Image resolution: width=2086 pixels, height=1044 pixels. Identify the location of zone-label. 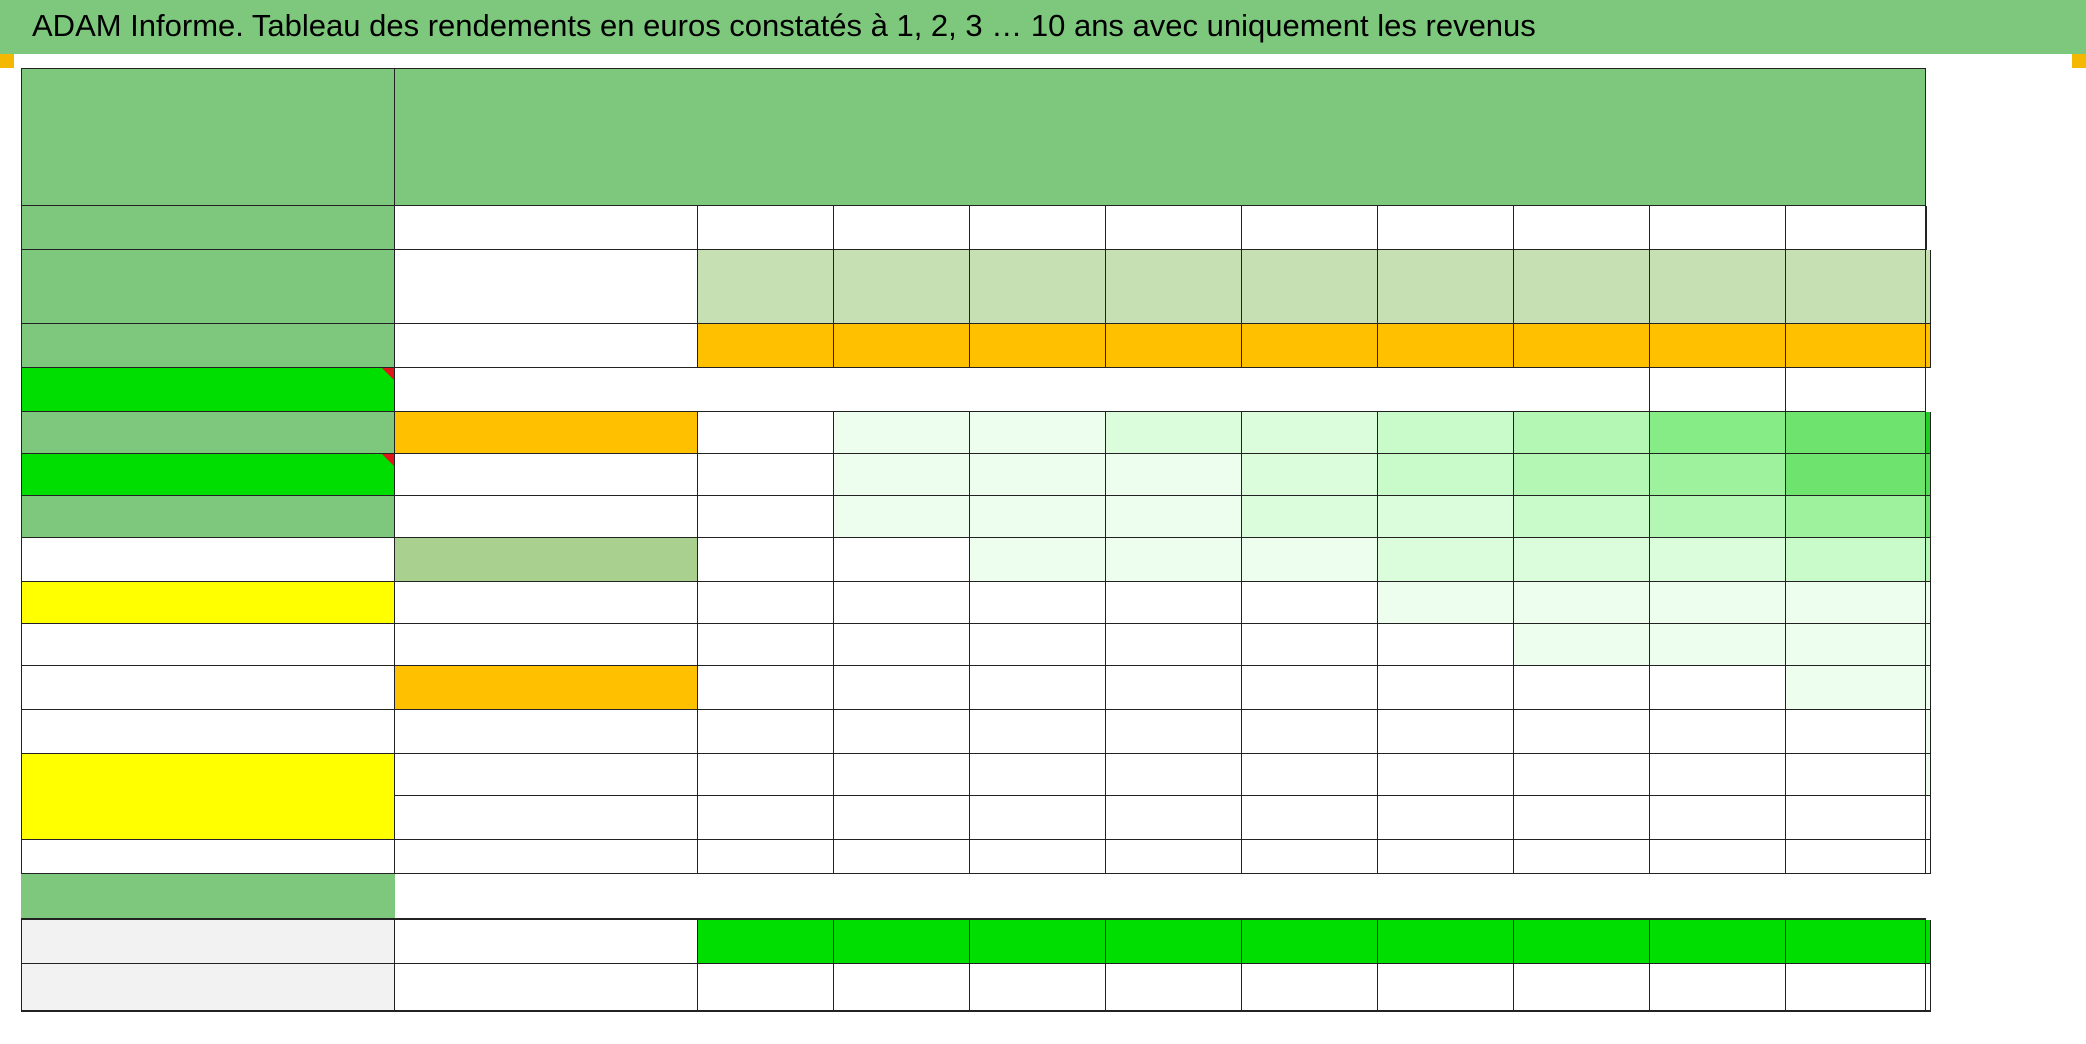
(208, 228).